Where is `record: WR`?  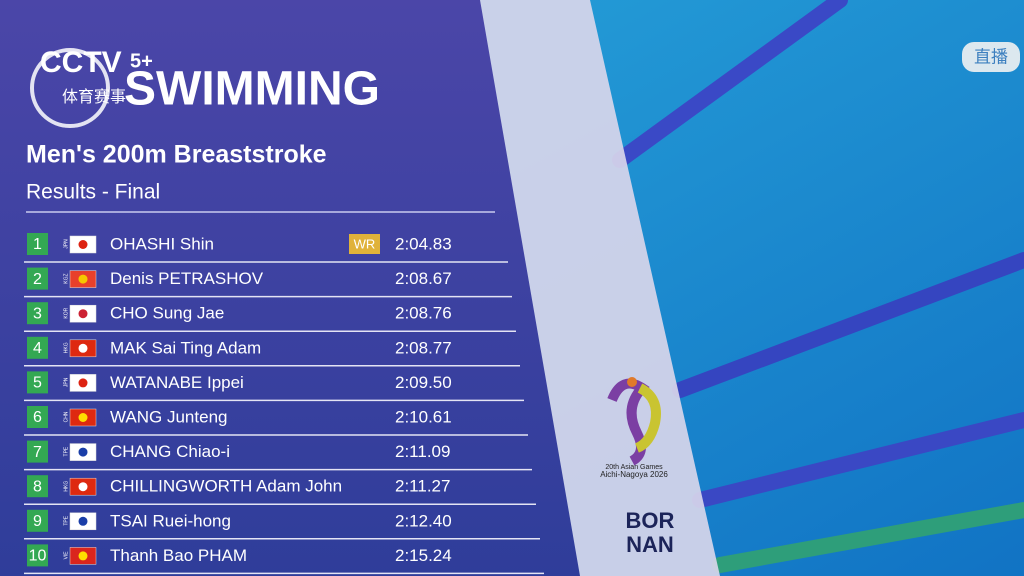 record: WR is located at coordinates (365, 243).